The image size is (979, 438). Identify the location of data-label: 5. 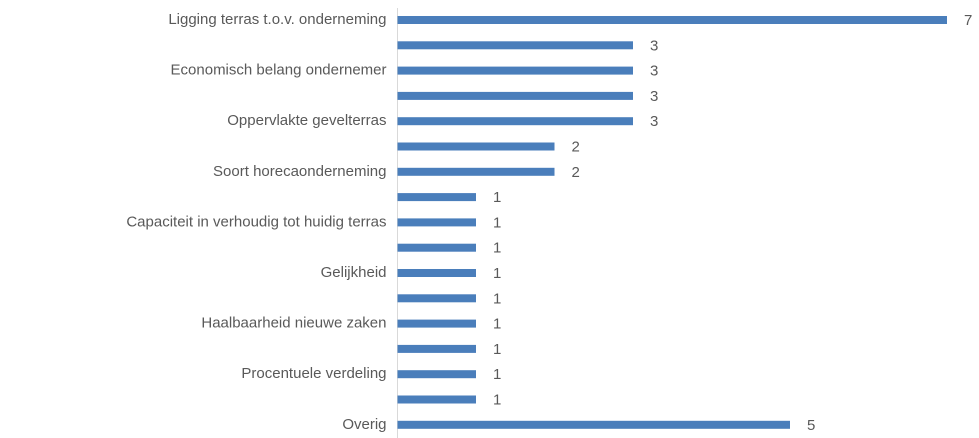
(811, 425).